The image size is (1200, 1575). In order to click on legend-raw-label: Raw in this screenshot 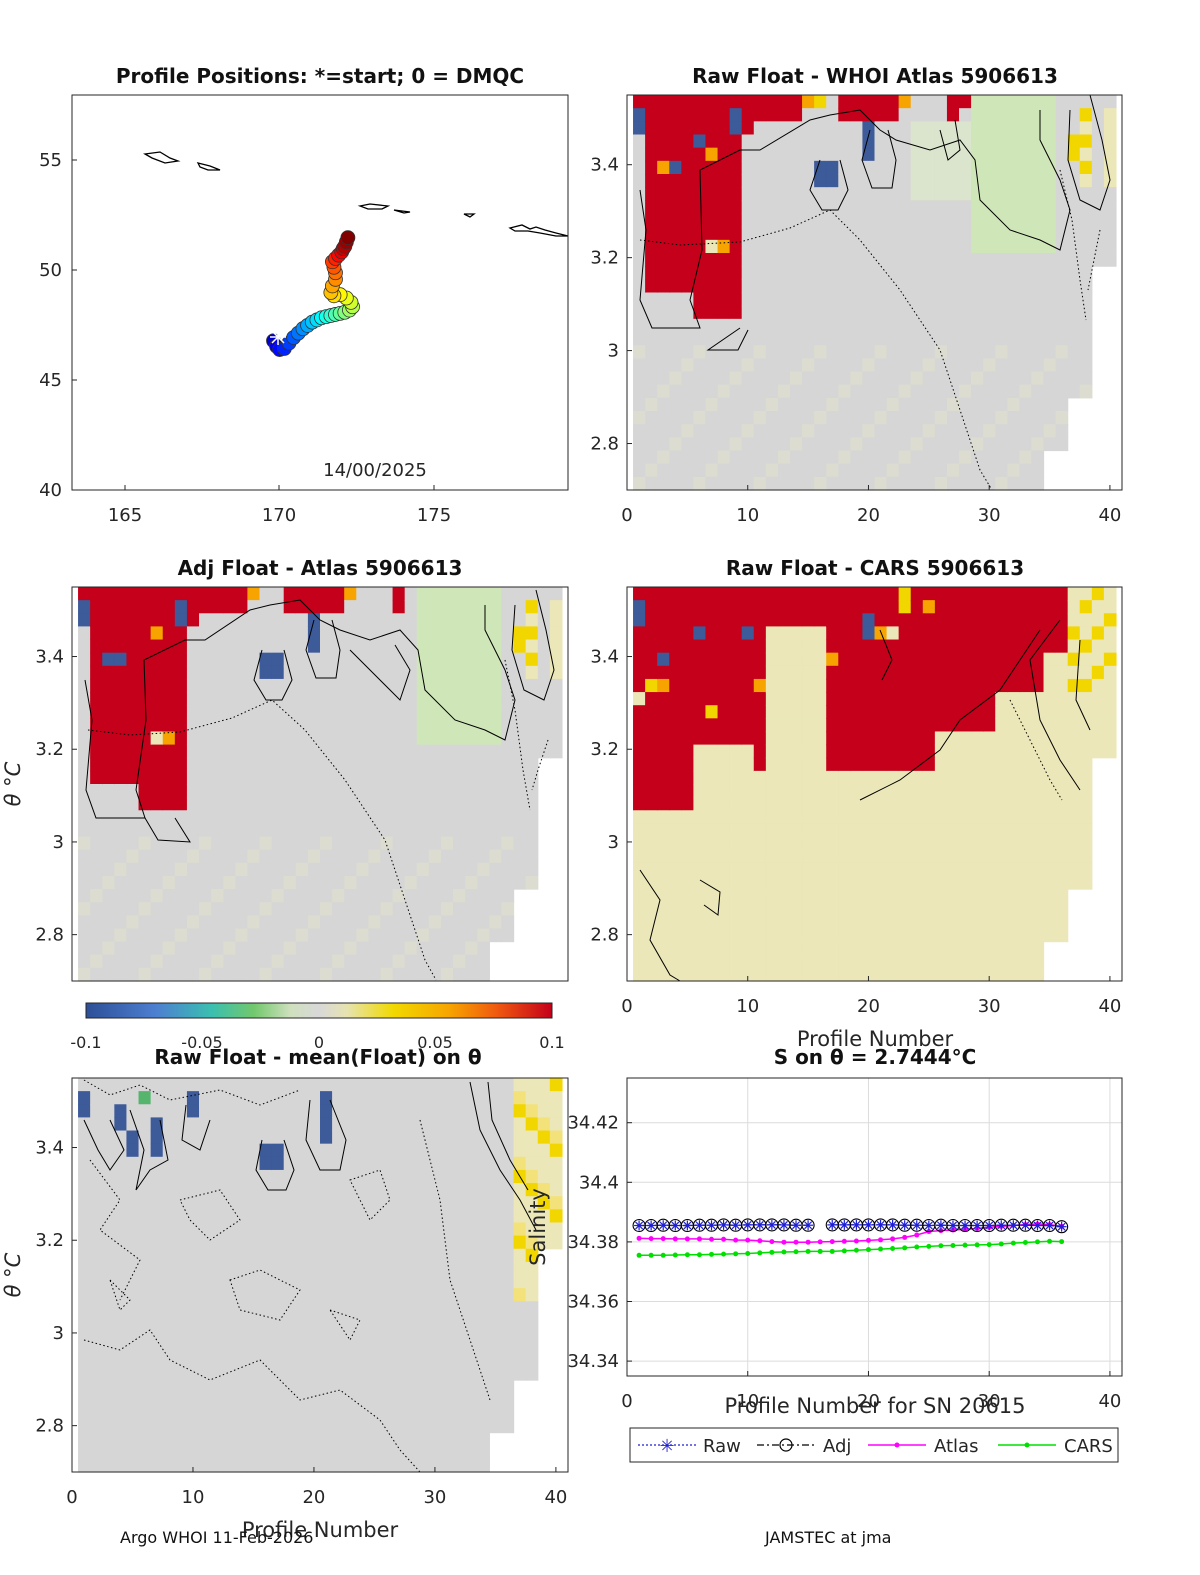, I will do `click(722, 1446)`.